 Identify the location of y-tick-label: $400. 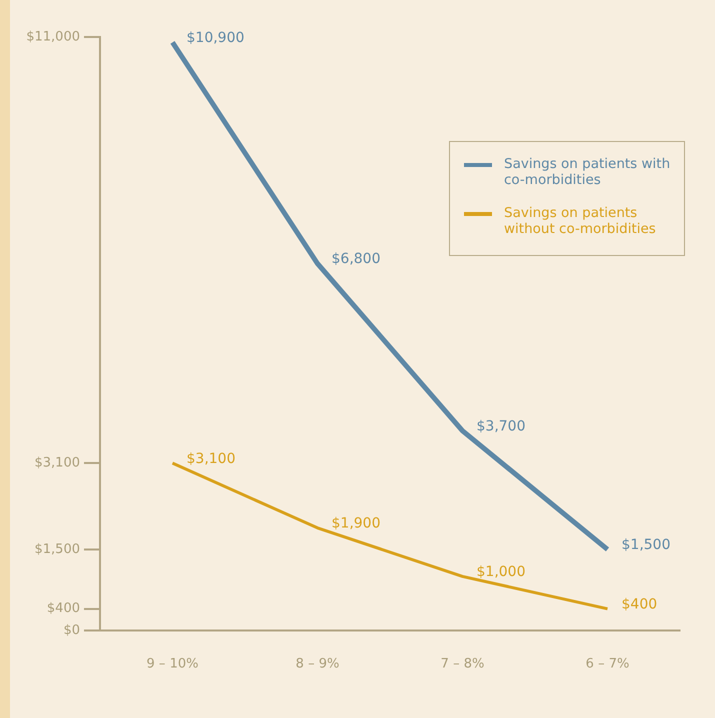
(63, 608).